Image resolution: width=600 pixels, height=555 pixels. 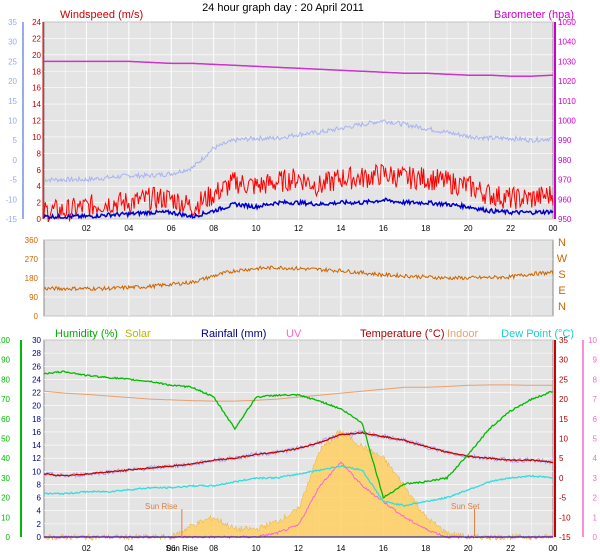 I want to click on axis-ticks-2: 0 90 180 270 360, so click(x=32, y=278).